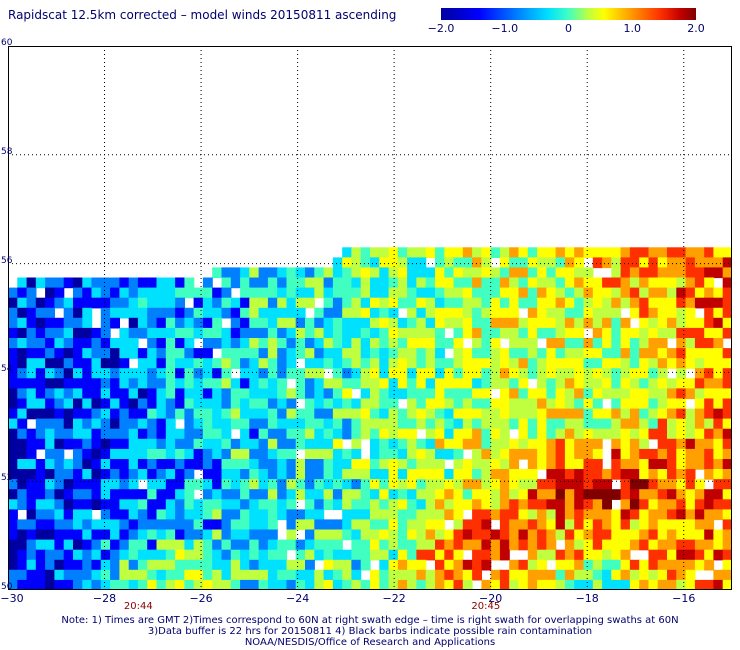  I want to click on longitude-label: −30, so click(12, 598).